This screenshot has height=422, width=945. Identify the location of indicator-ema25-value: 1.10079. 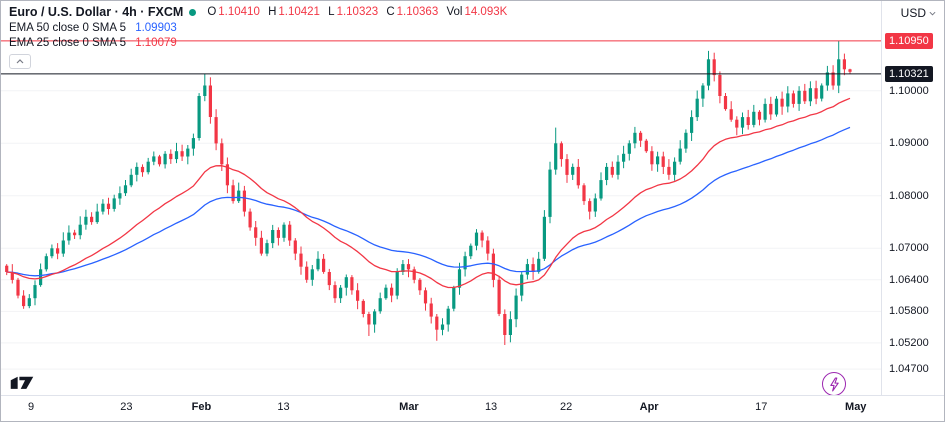
(156, 43).